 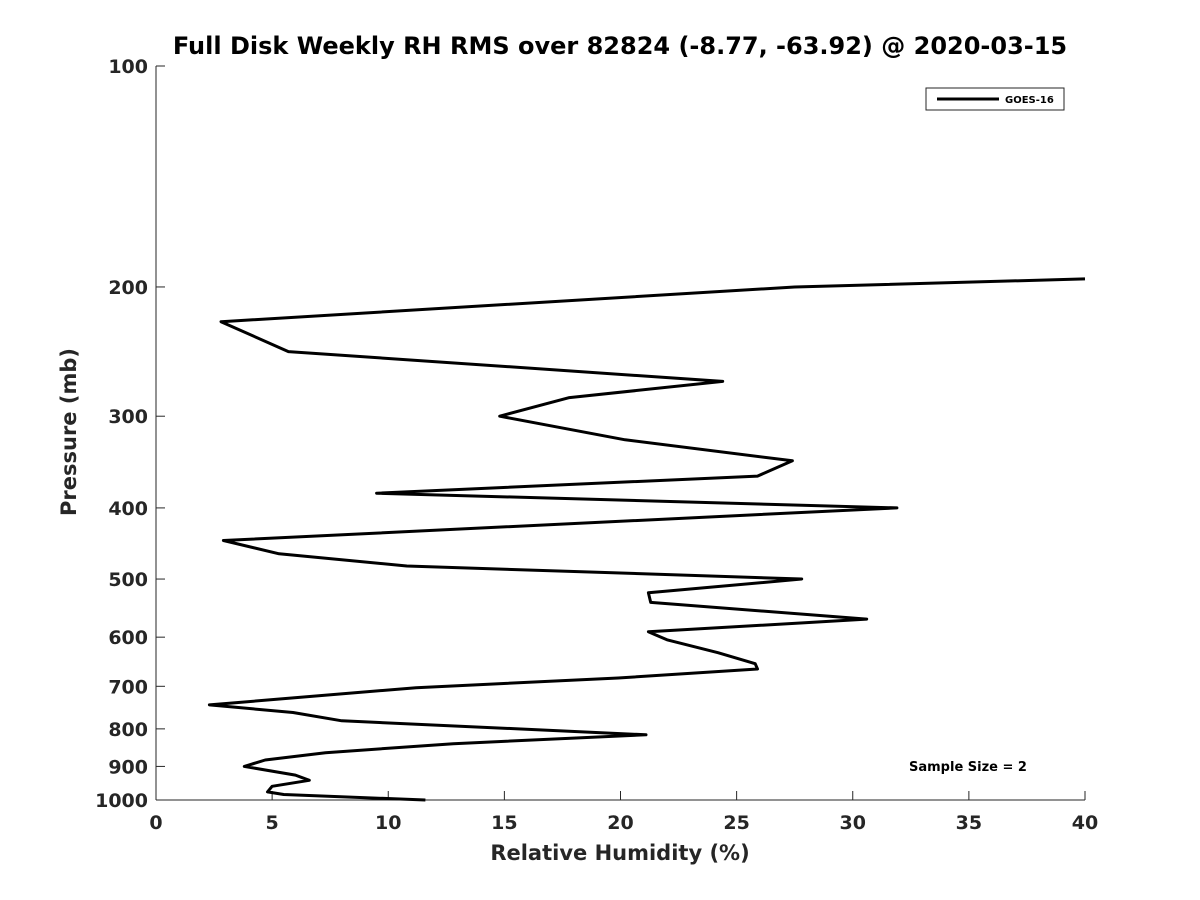 What do you see at coordinates (128, 417) in the screenshot?
I see `y-tick-label: 300` at bounding box center [128, 417].